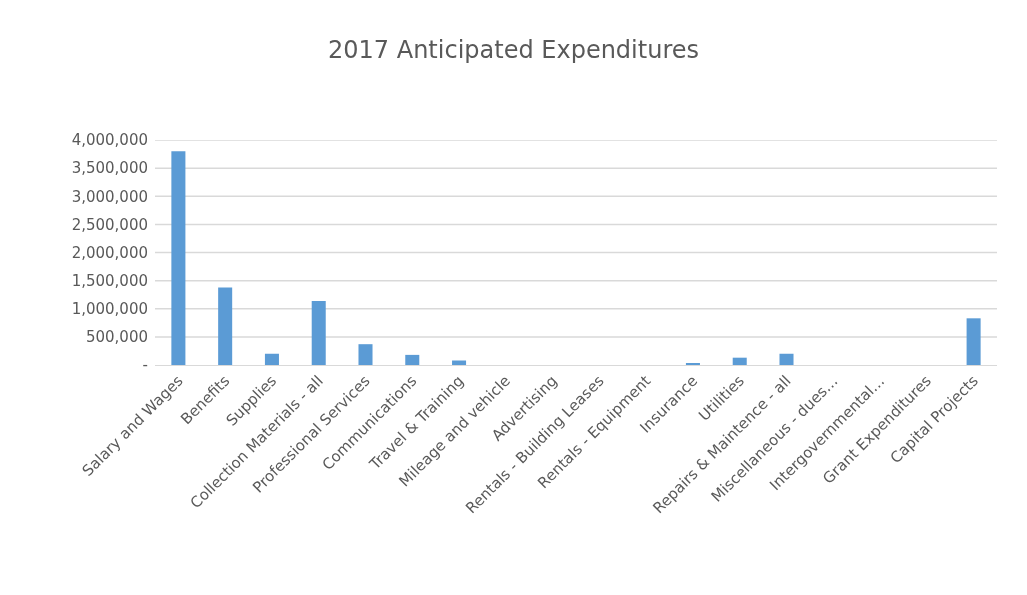 The width and height of the screenshot is (1027, 595). I want to click on y-tick-label: 2,000,000, so click(109, 252).